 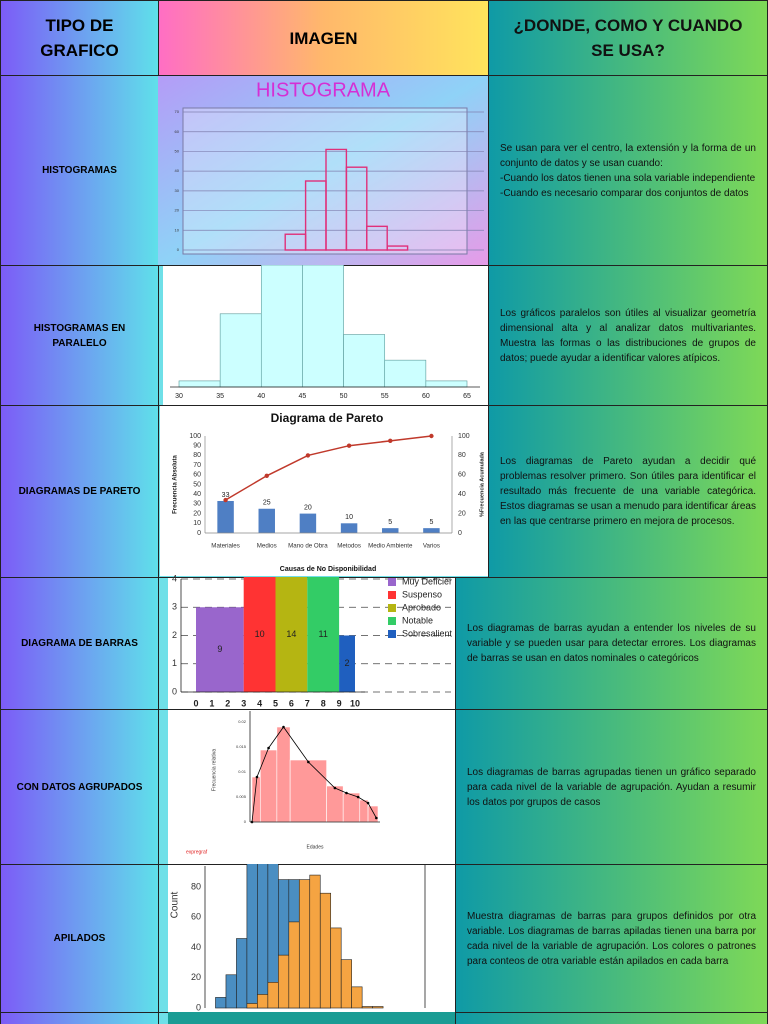 What do you see at coordinates (464, 436) in the screenshot?
I see `y2-tick-label: 100` at bounding box center [464, 436].